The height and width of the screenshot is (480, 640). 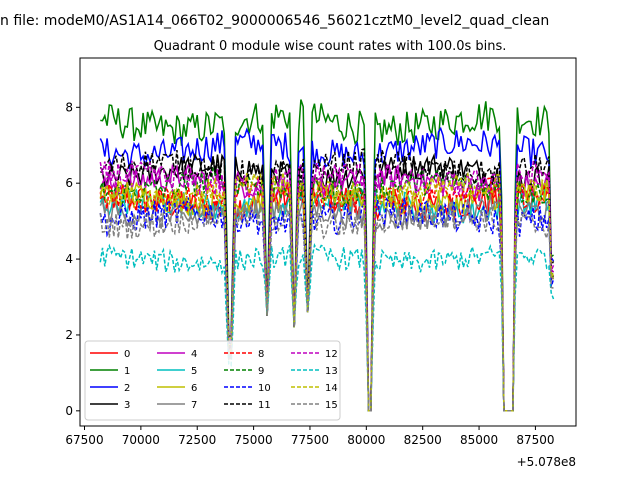 What do you see at coordinates (69, 411) in the screenshot?
I see `y-tick-label: 0` at bounding box center [69, 411].